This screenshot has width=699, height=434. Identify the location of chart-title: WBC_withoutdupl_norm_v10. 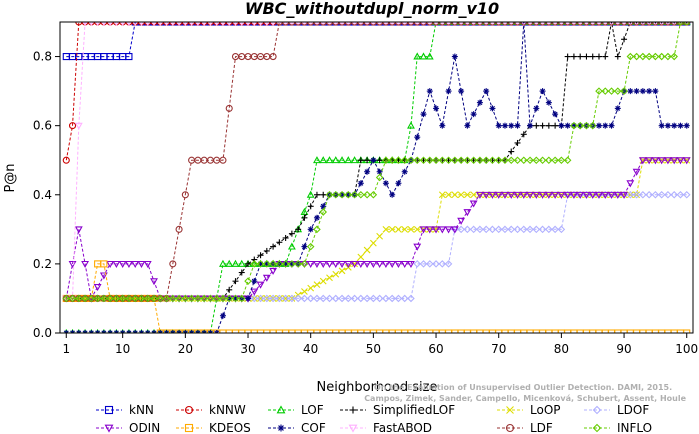
(372, 9).